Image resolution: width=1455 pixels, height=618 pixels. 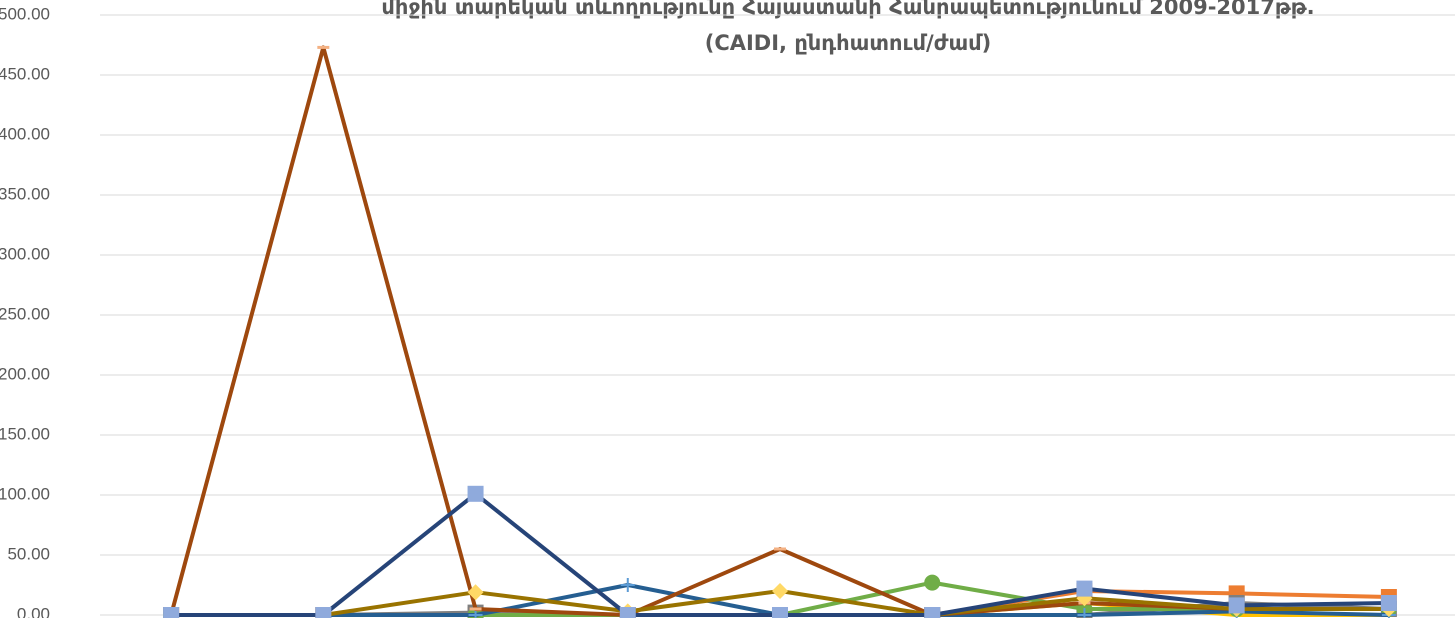 What do you see at coordinates (25, 253) in the screenshot?
I see `y-tick-label: 300.00` at bounding box center [25, 253].